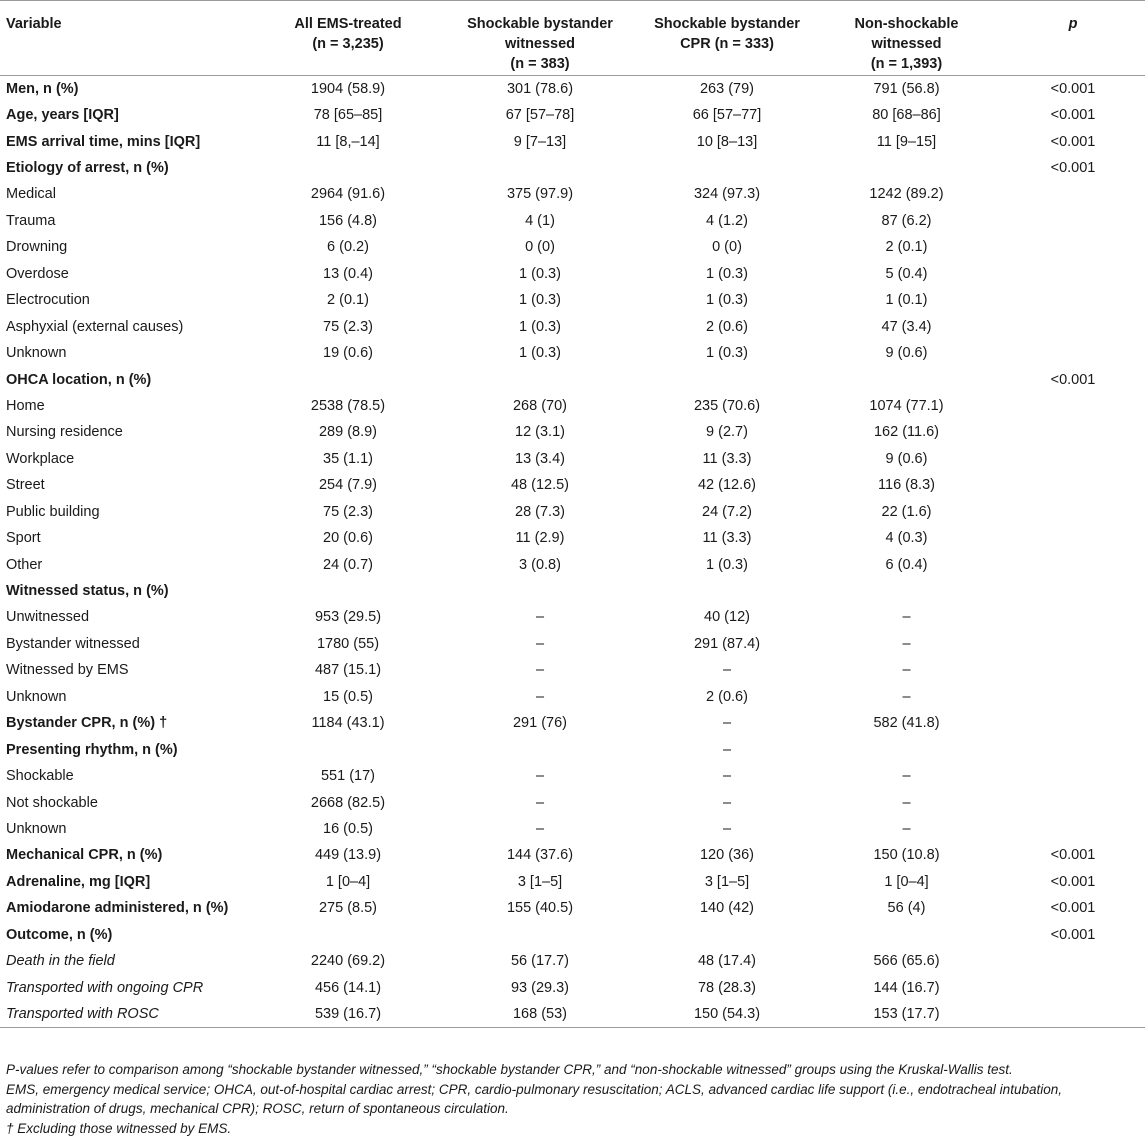 The image size is (1145, 1145). I want to click on cell-value: 20 (0.6), so click(348, 538).